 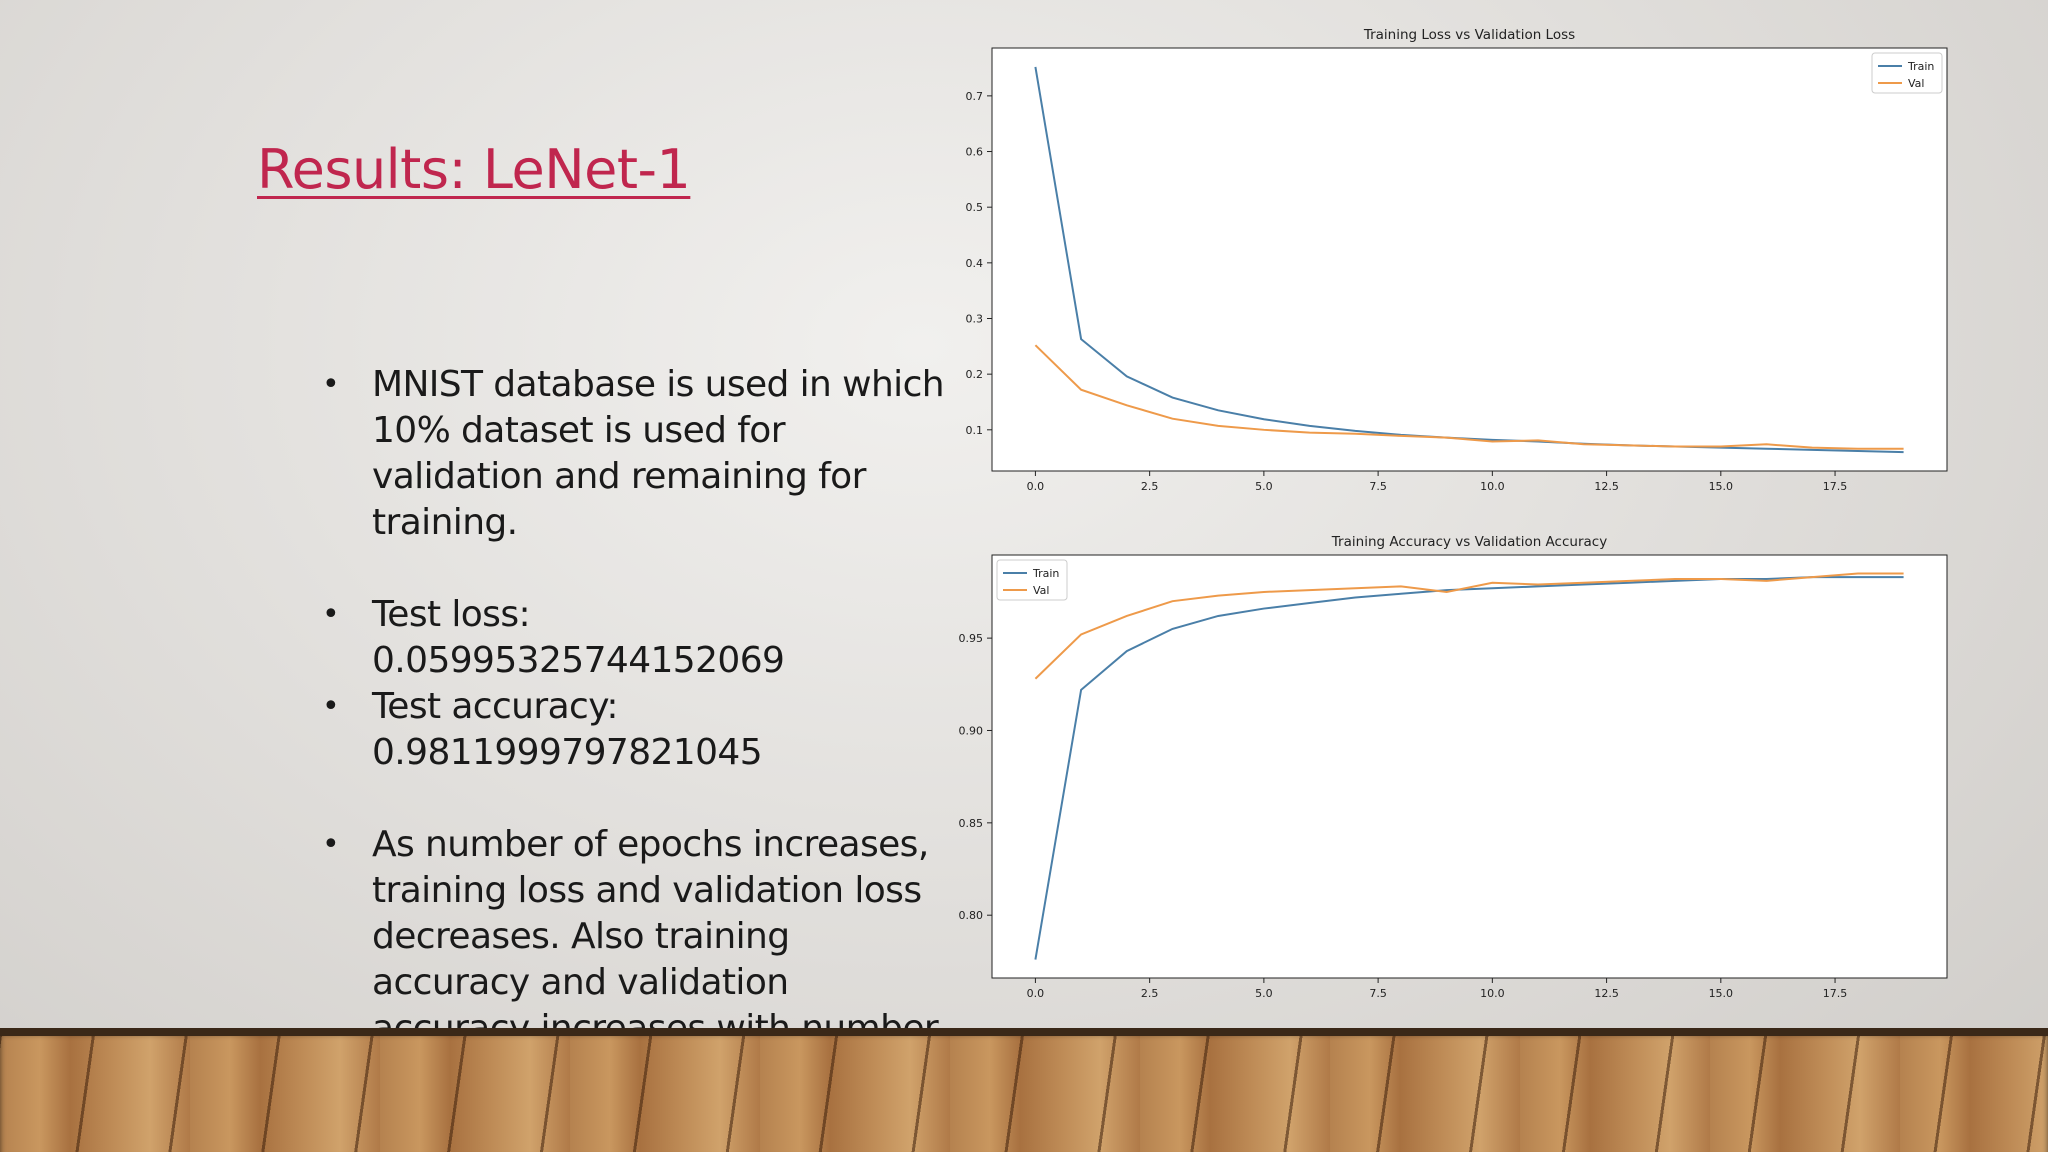 What do you see at coordinates (634, 638) in the screenshot?
I see `bullet-test-loss: Test loss: 0.05995325744152069` at bounding box center [634, 638].